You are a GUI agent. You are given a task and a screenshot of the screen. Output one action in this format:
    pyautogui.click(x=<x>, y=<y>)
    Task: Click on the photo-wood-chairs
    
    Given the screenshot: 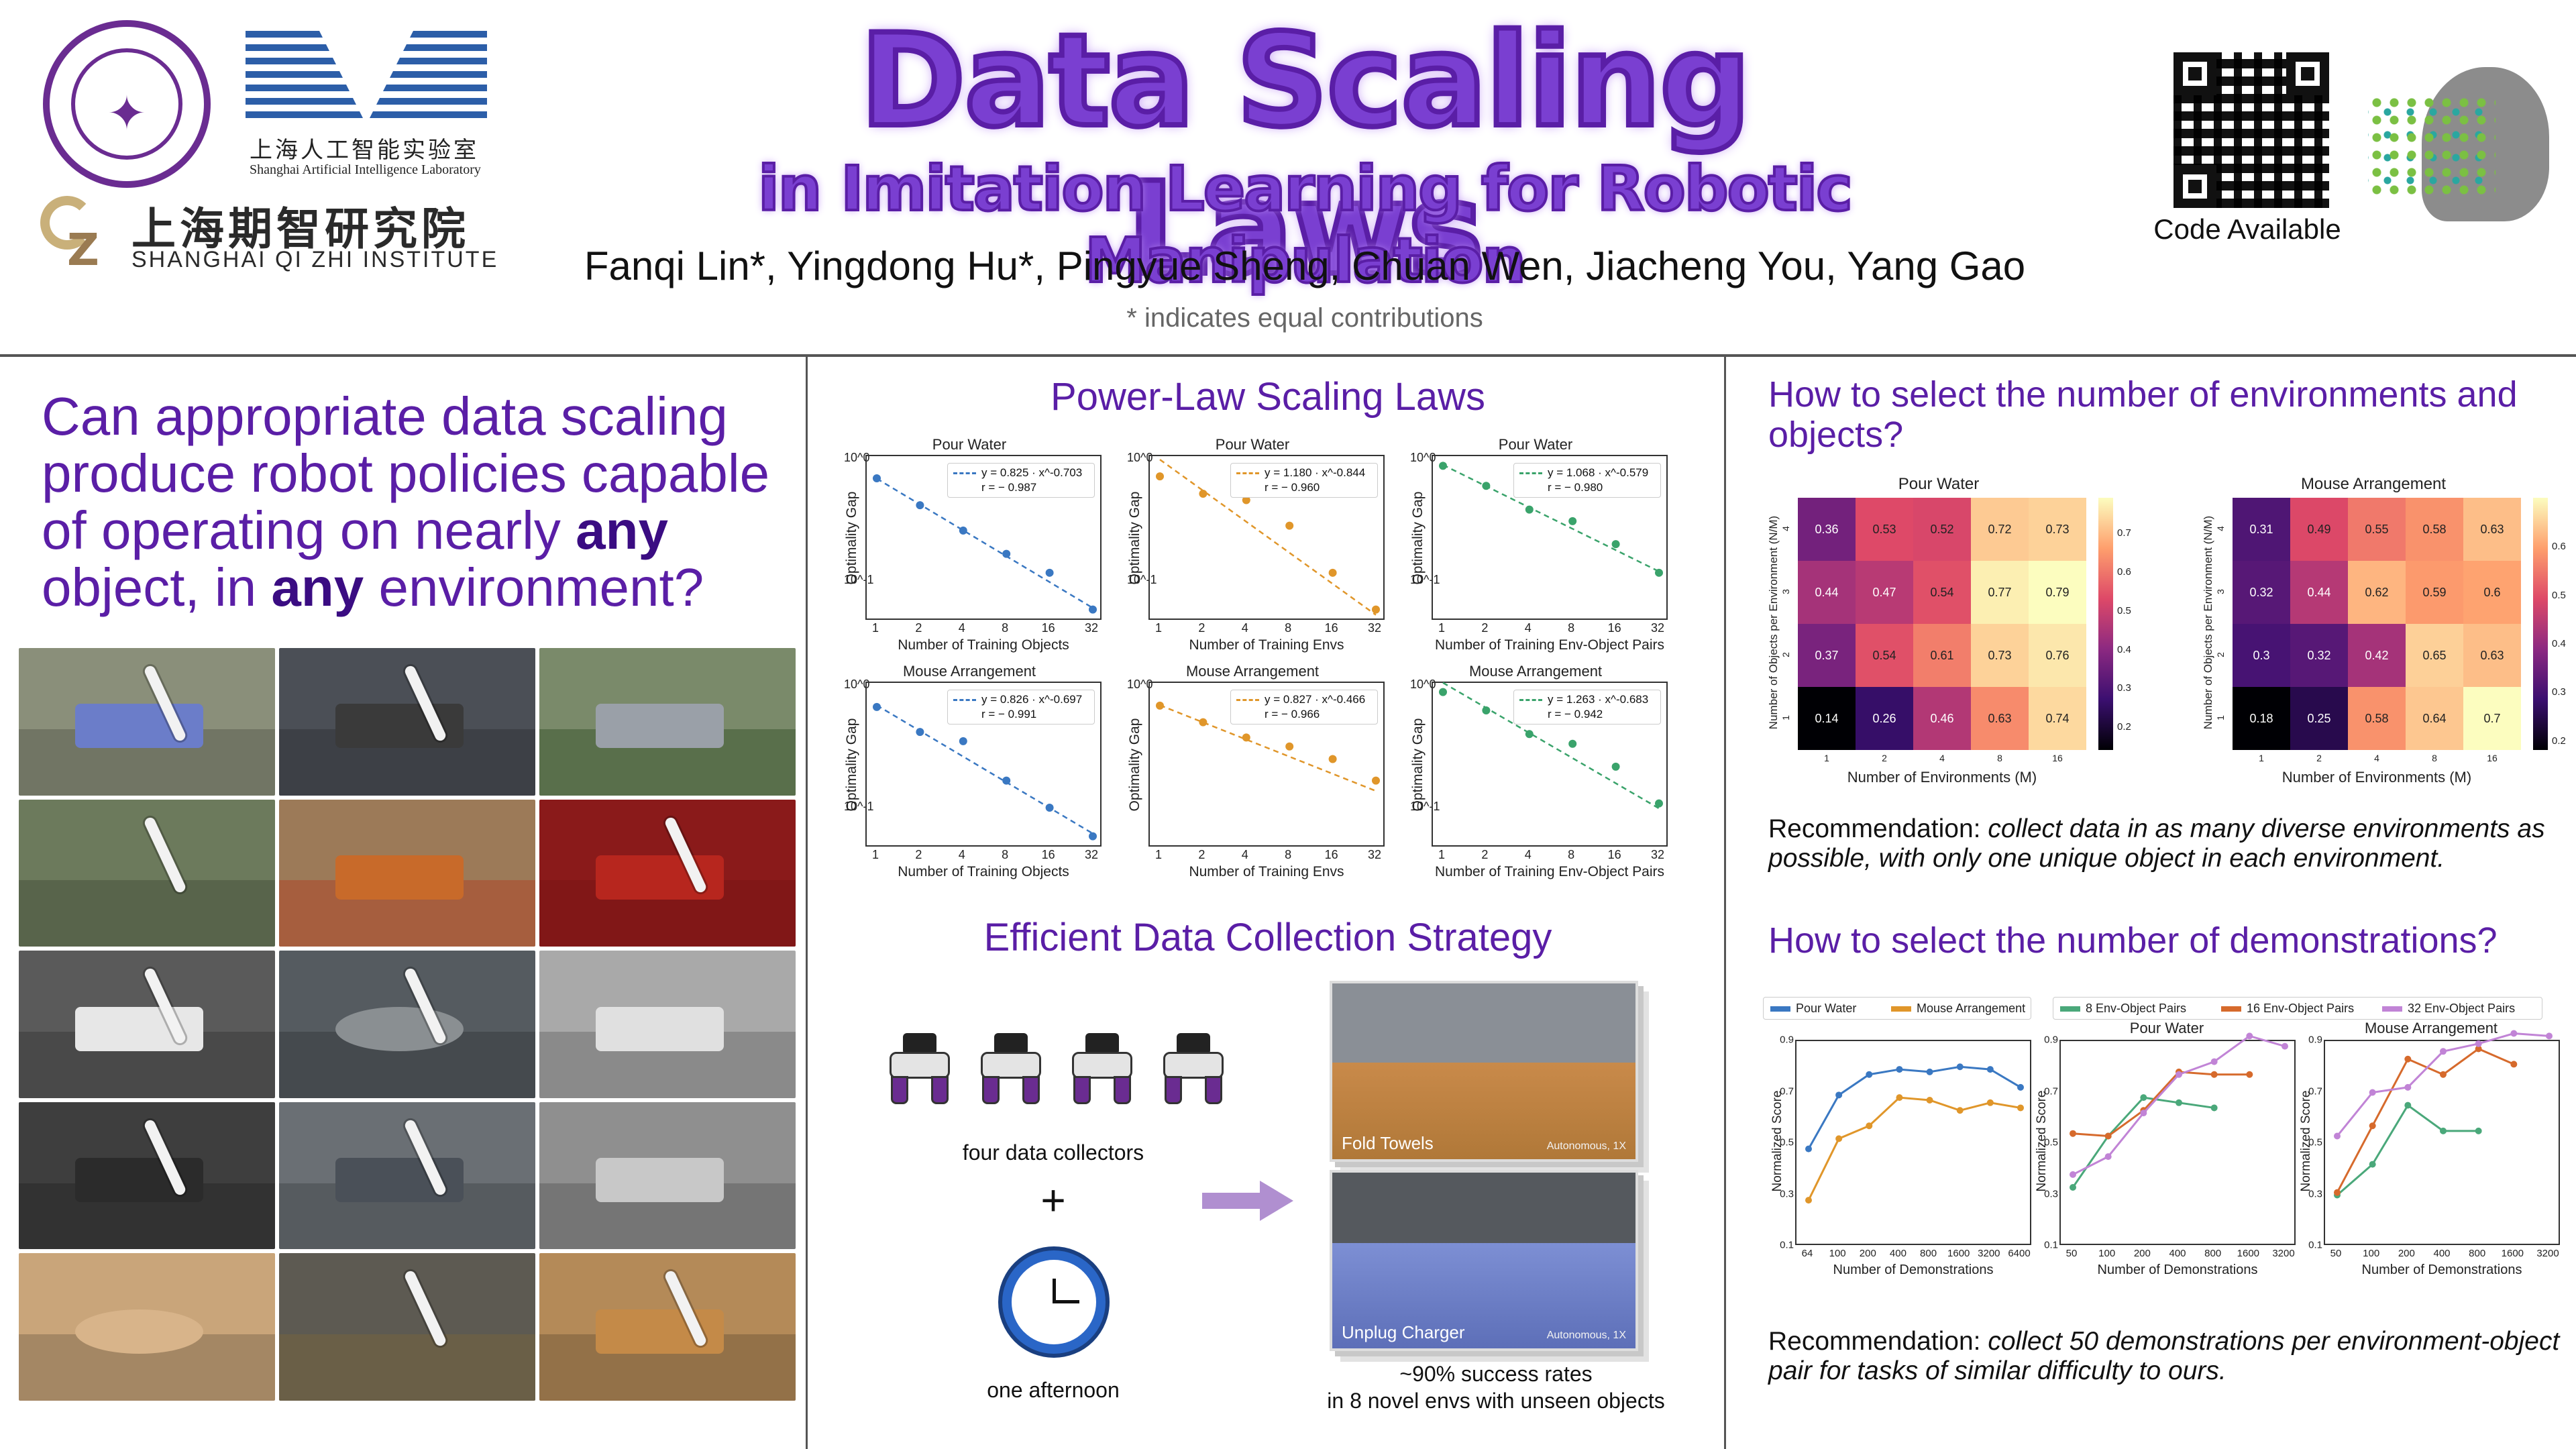 What is the action you would take?
    pyautogui.click(x=147, y=1327)
    